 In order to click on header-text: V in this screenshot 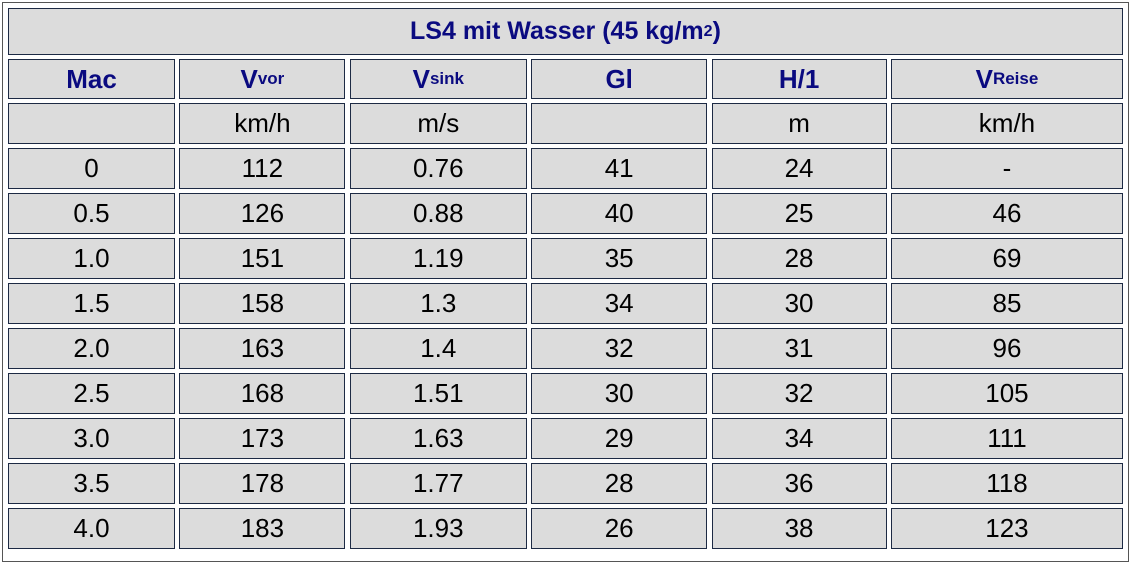, I will do `click(249, 78)`.